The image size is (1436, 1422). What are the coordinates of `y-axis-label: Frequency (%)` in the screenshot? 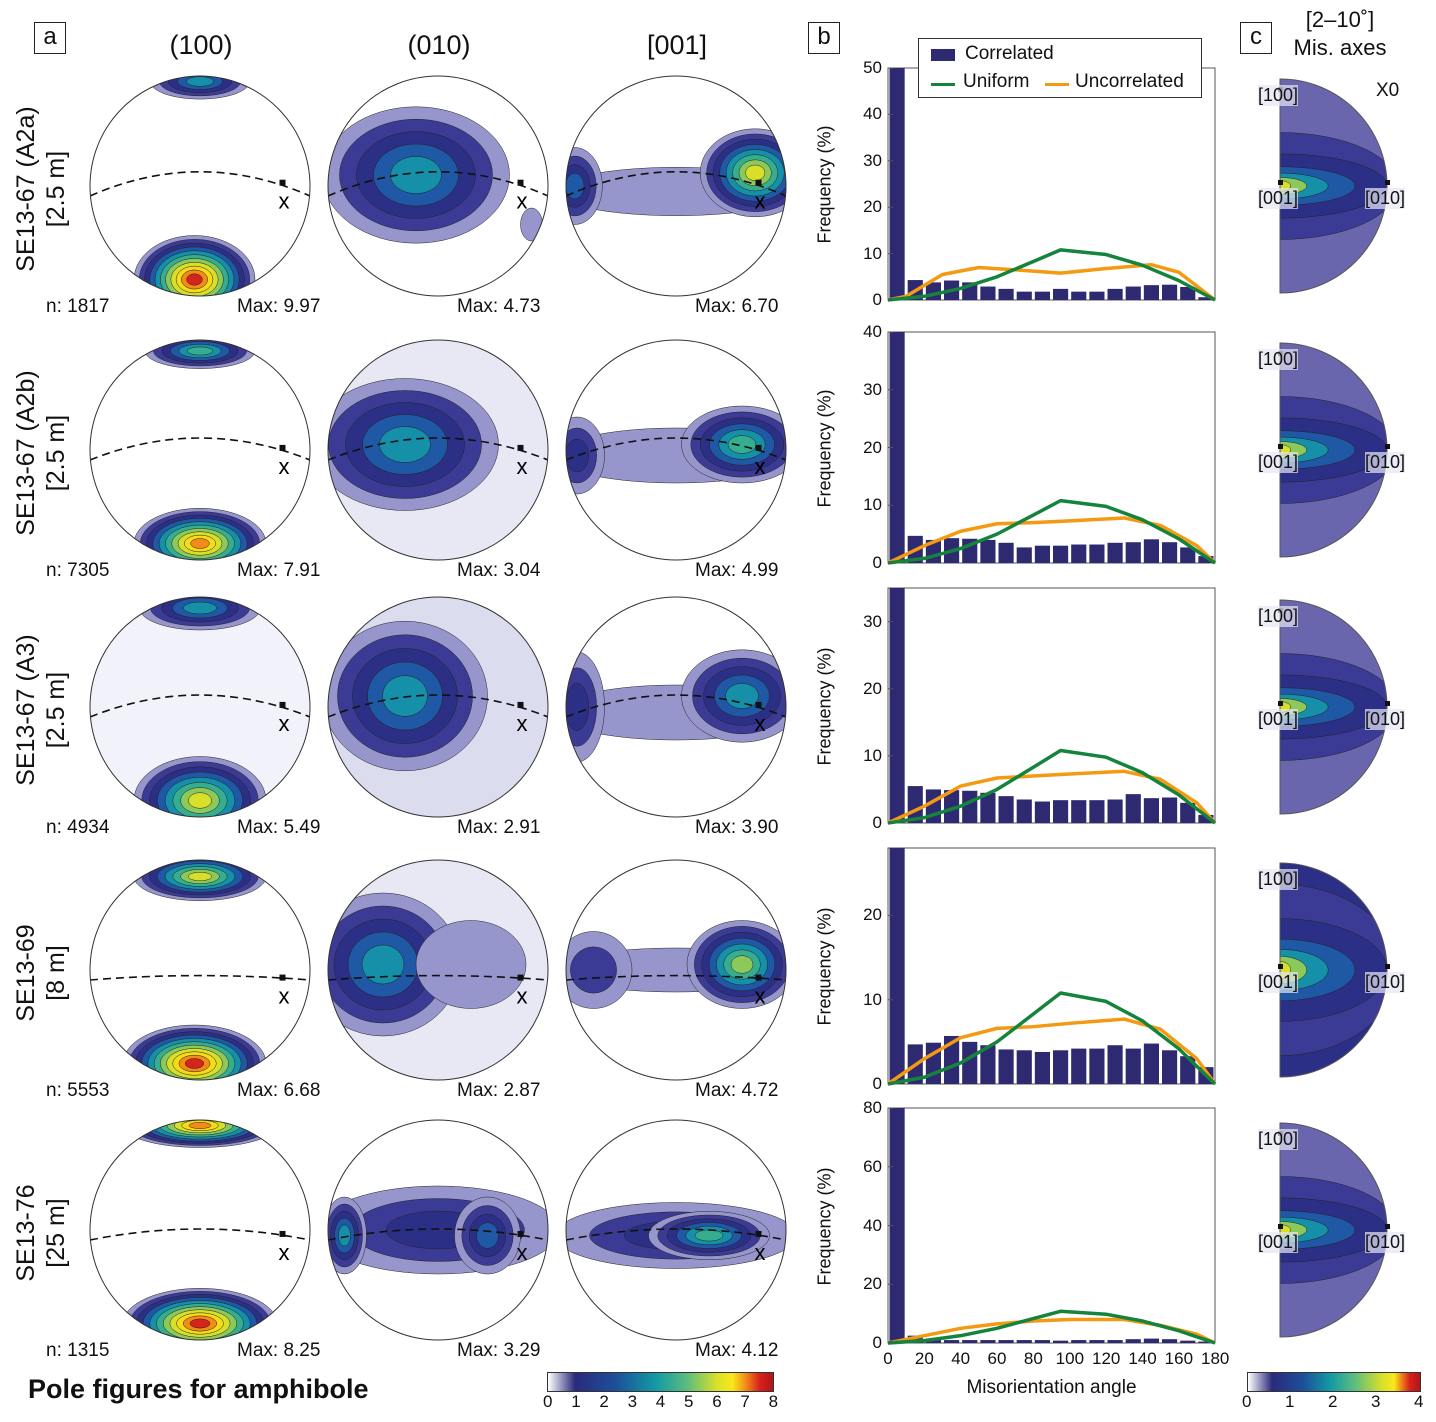 It's located at (824, 966).